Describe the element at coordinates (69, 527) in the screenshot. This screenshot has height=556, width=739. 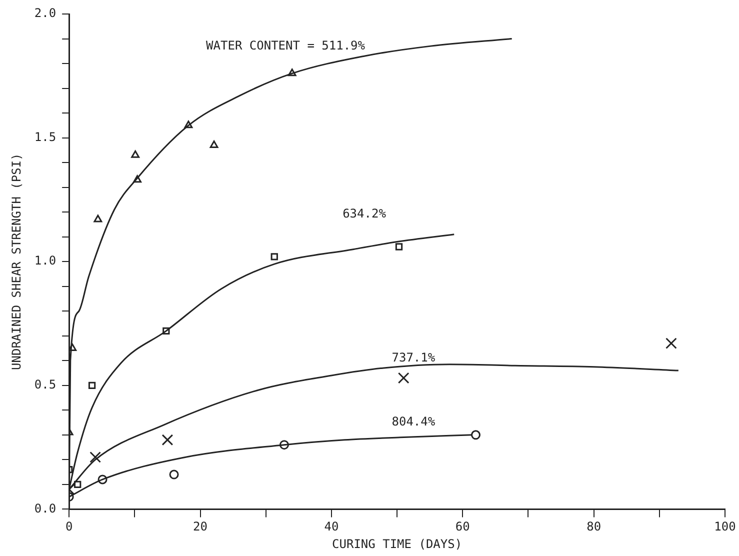
I see `x-tick-label: 0` at that location.